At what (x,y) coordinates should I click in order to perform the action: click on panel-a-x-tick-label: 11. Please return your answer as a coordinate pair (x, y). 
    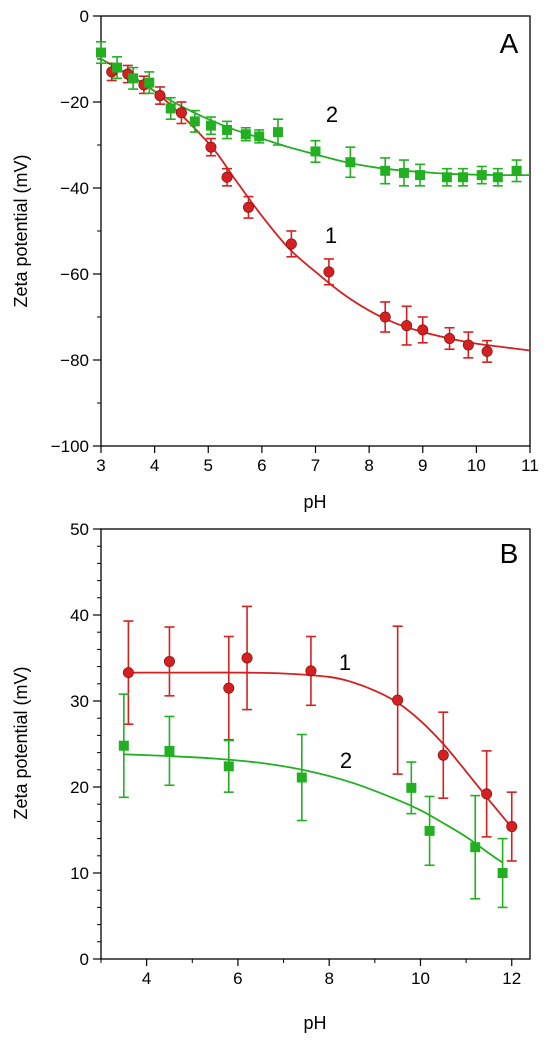
    Looking at the image, I should click on (530, 465).